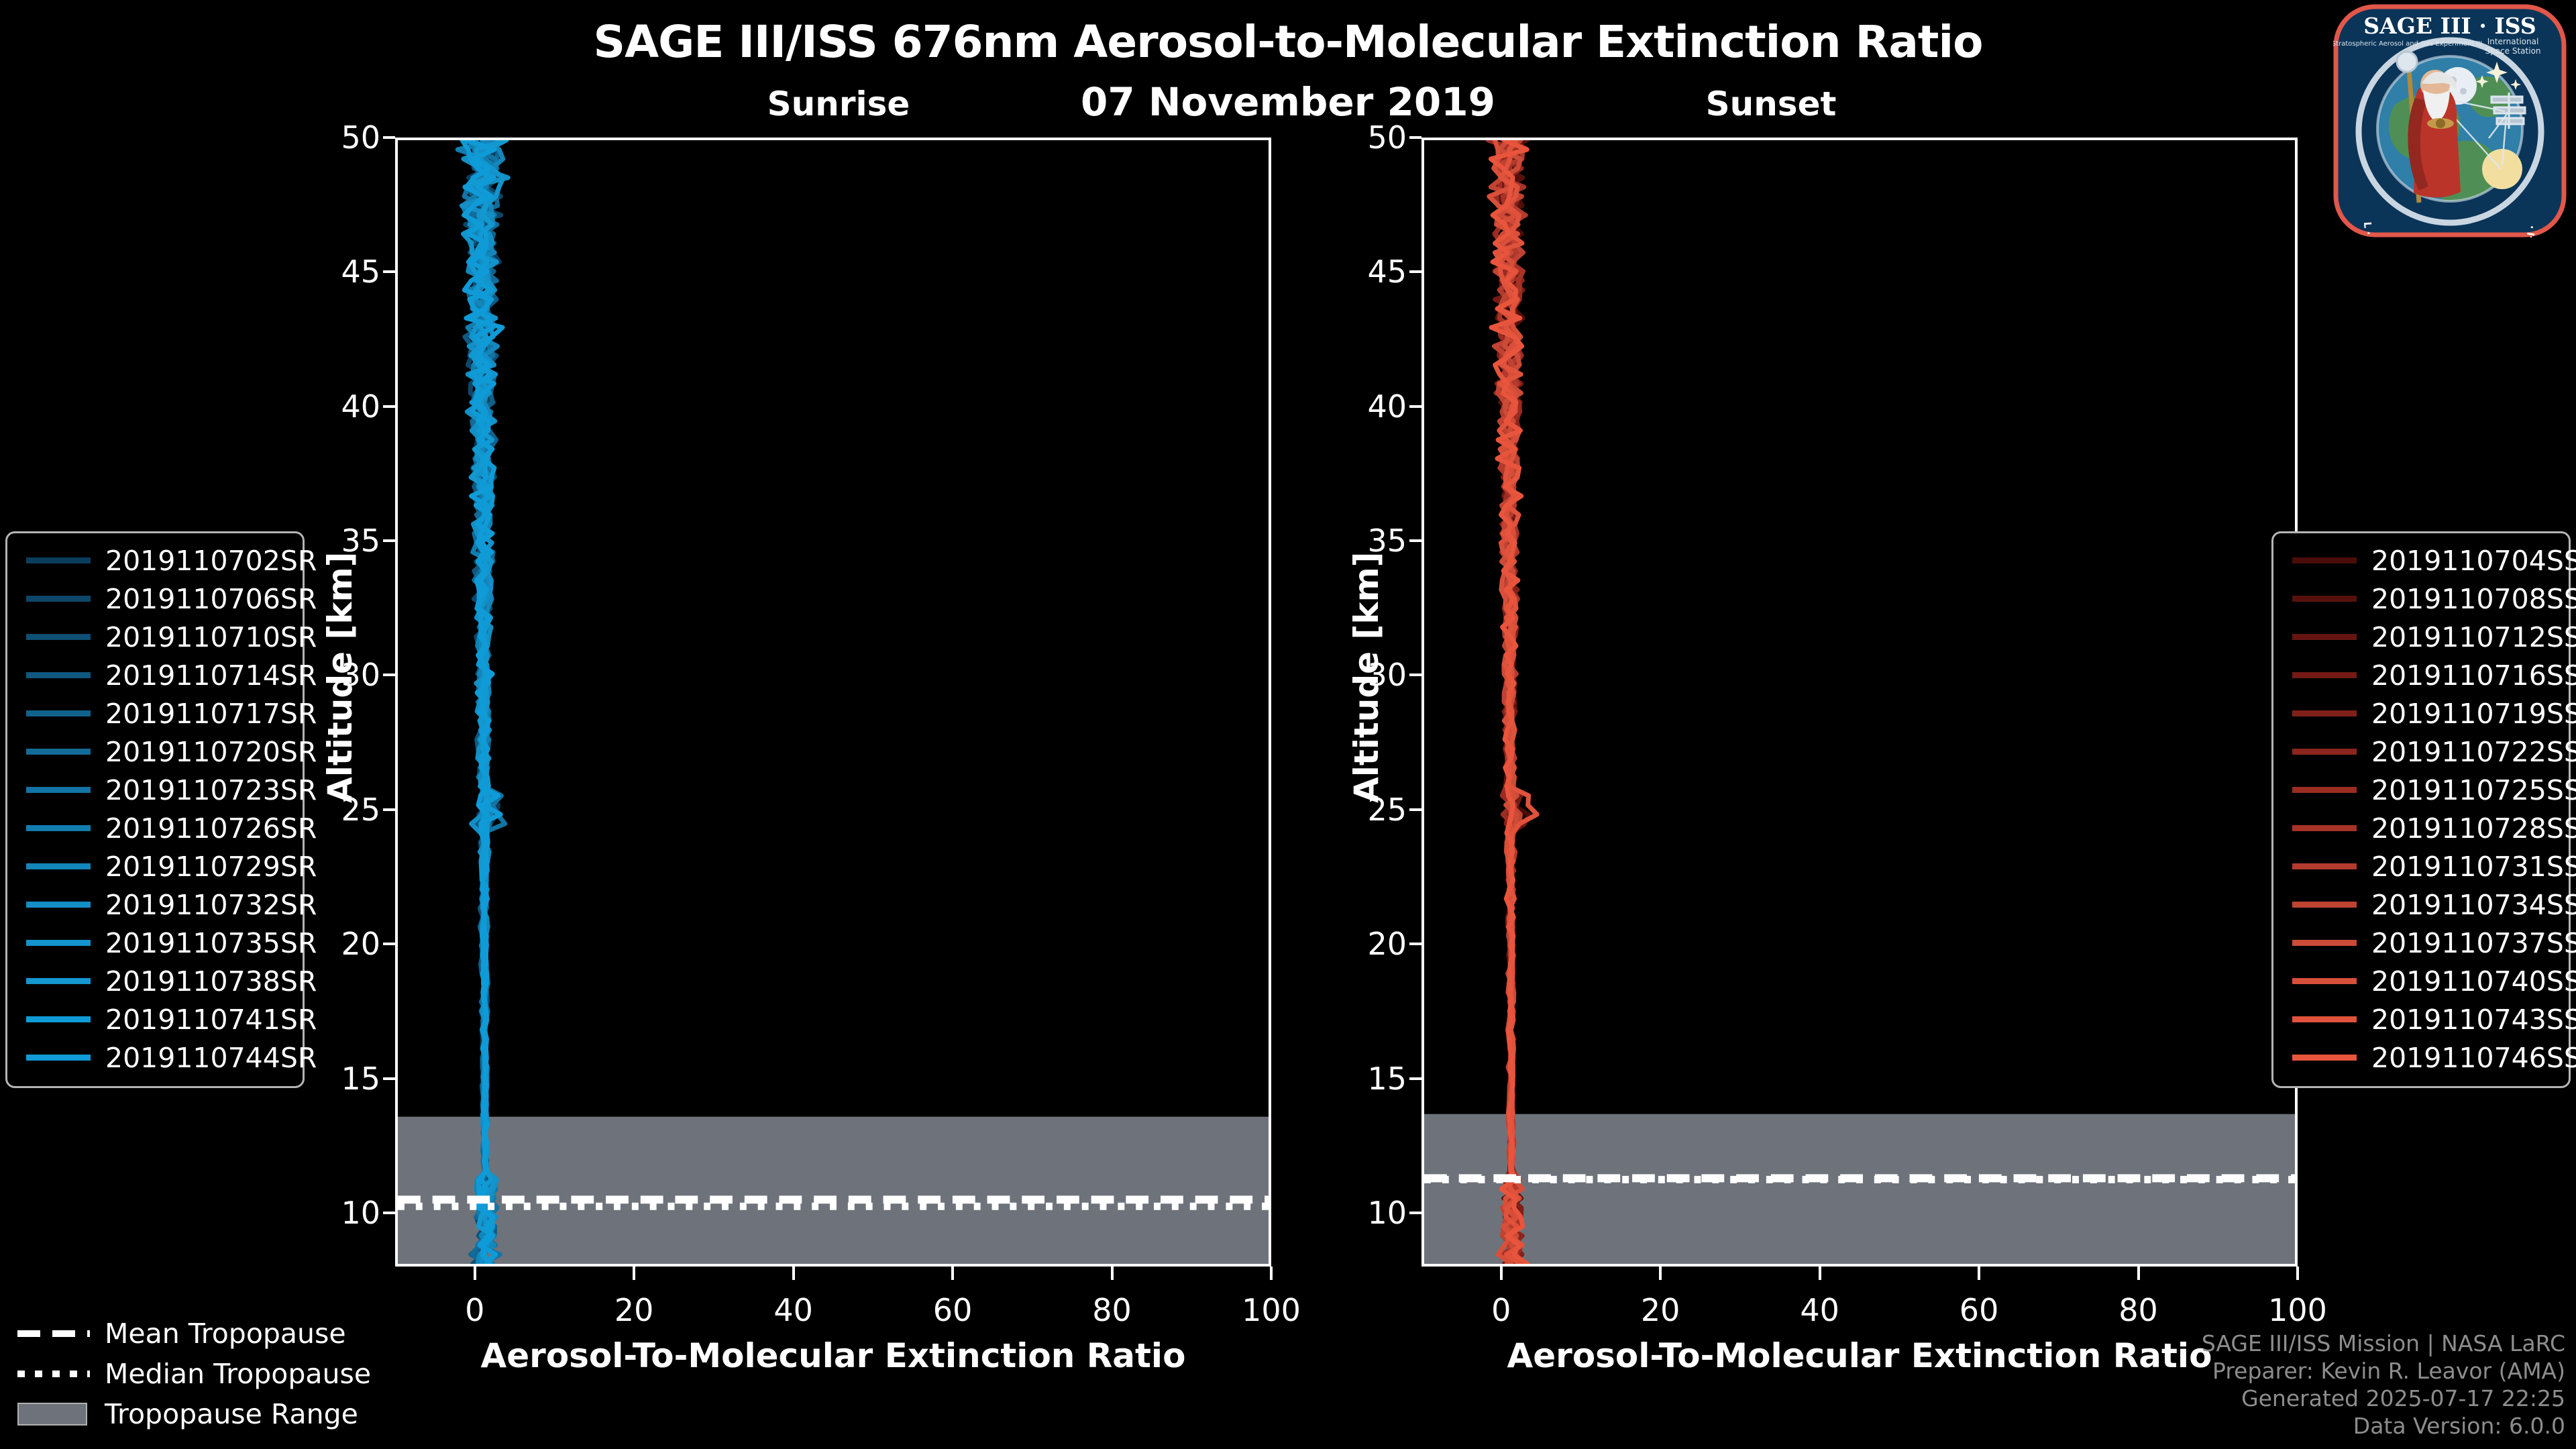 This screenshot has width=2576, height=1449. Describe the element at coordinates (168, 752) in the screenshot. I see `legend-item: 2019110720SR` at that location.